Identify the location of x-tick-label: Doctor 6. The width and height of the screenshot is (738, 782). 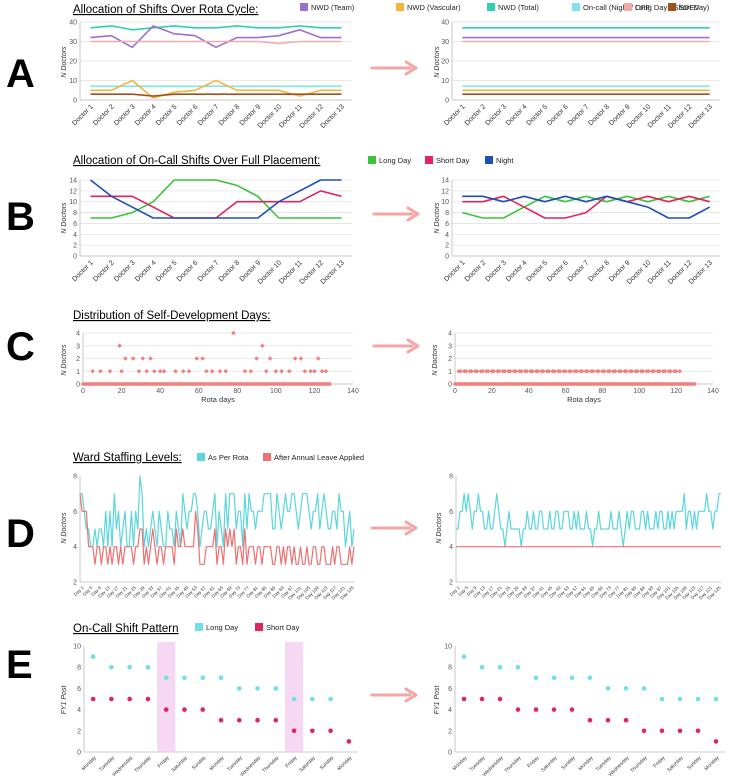
(188, 271).